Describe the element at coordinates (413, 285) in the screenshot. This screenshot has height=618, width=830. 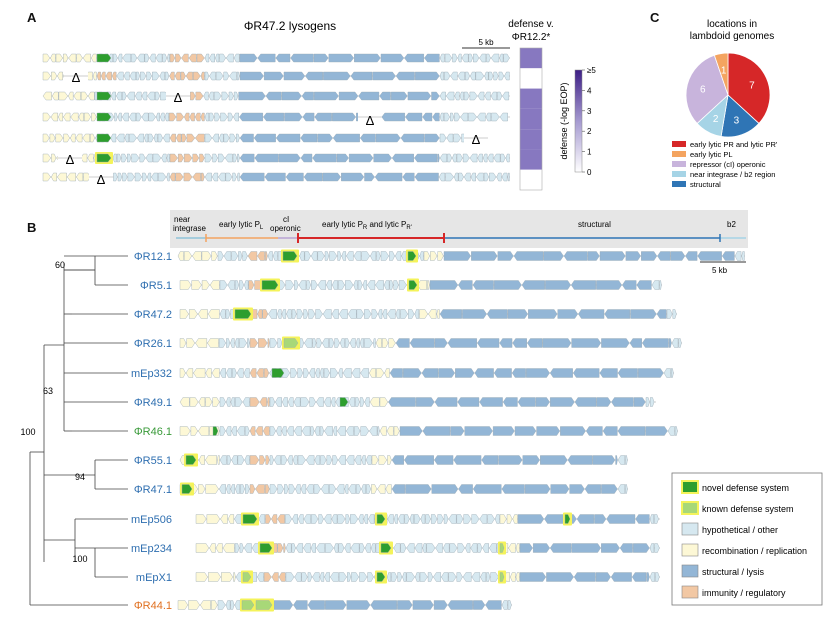
I see `novel-defense-gene` at that location.